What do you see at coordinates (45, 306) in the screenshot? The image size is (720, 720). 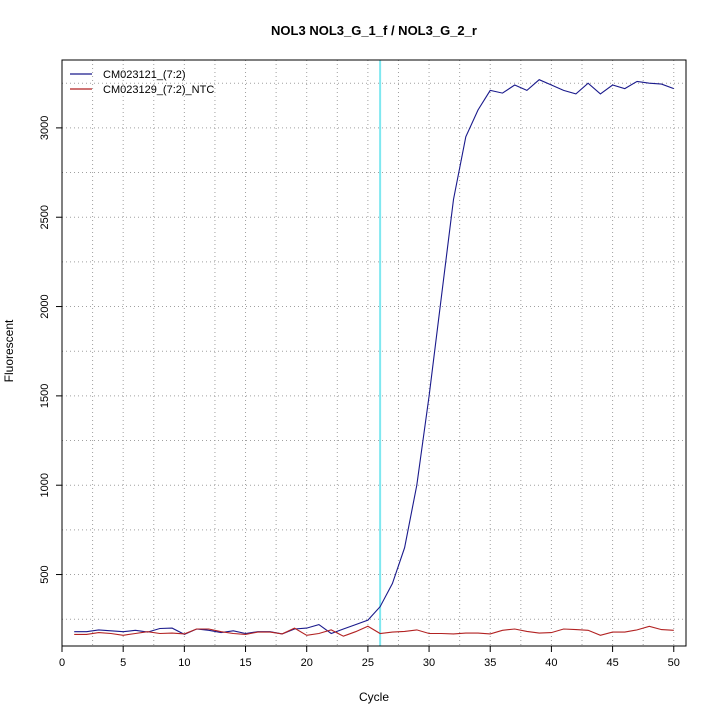 I see `y-tick-label: 2000` at bounding box center [45, 306].